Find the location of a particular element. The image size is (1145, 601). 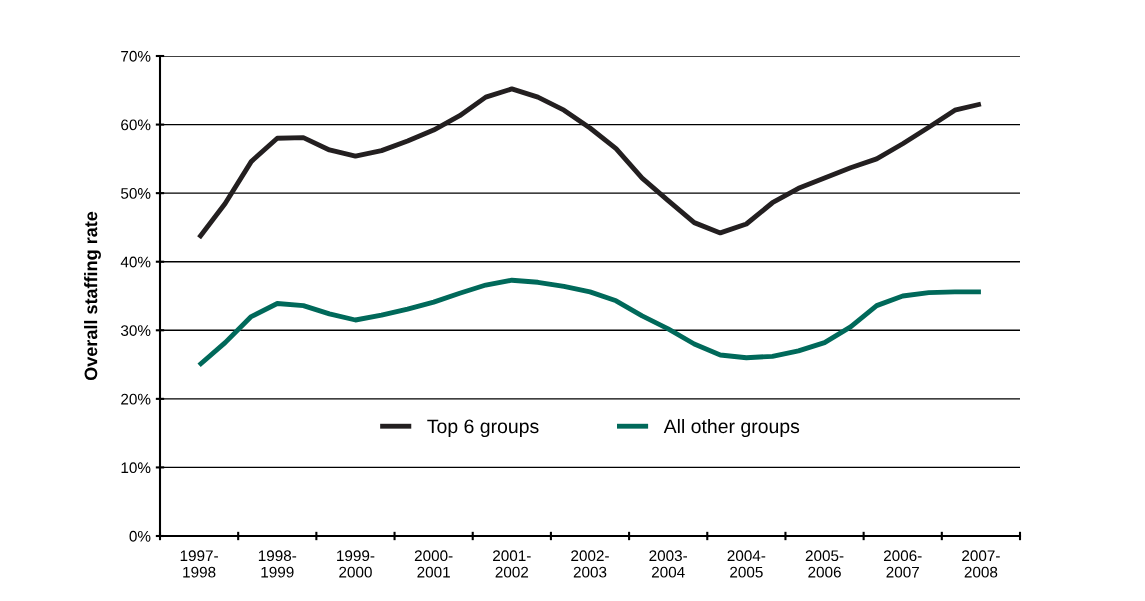

legend-label: Top 6 groups is located at coordinates (483, 428).